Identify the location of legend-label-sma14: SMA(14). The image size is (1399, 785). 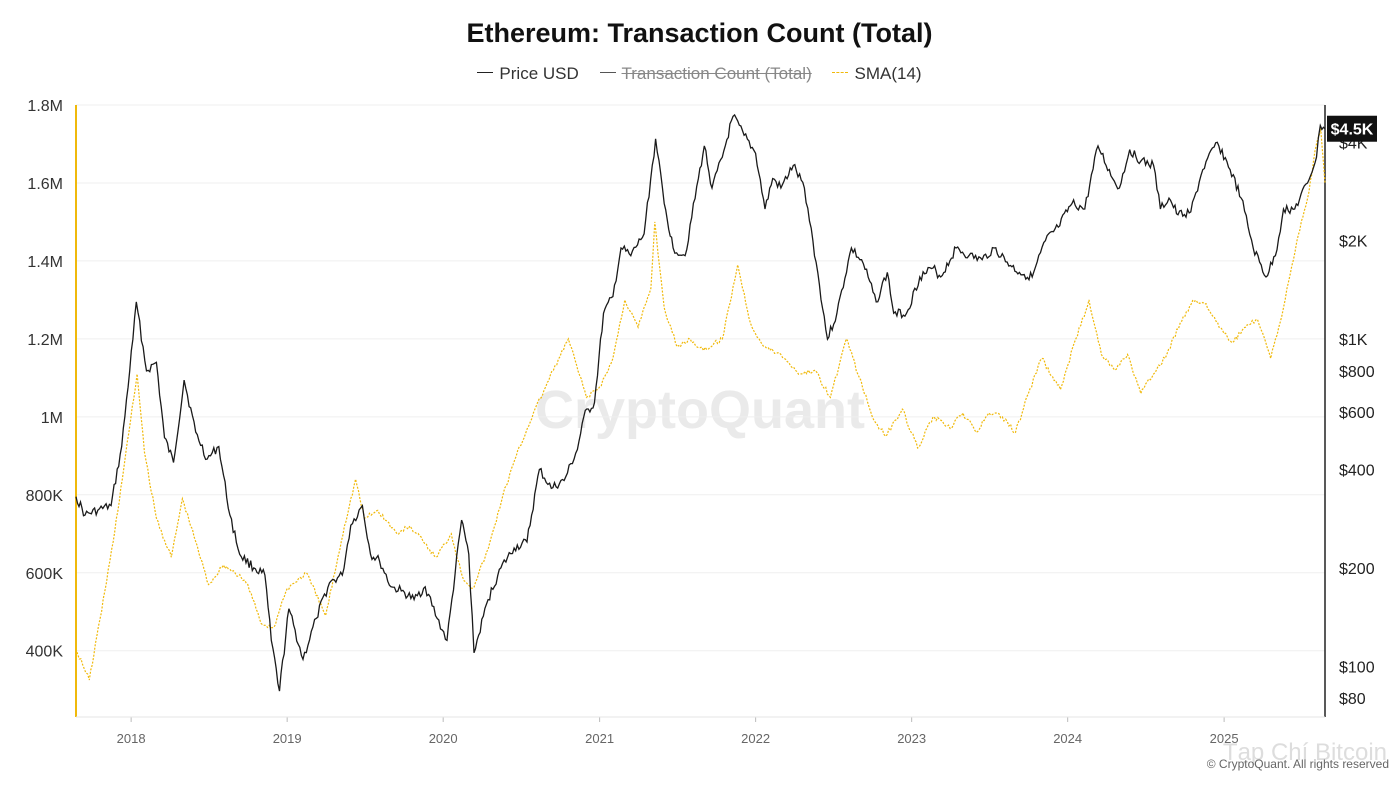
(888, 73).